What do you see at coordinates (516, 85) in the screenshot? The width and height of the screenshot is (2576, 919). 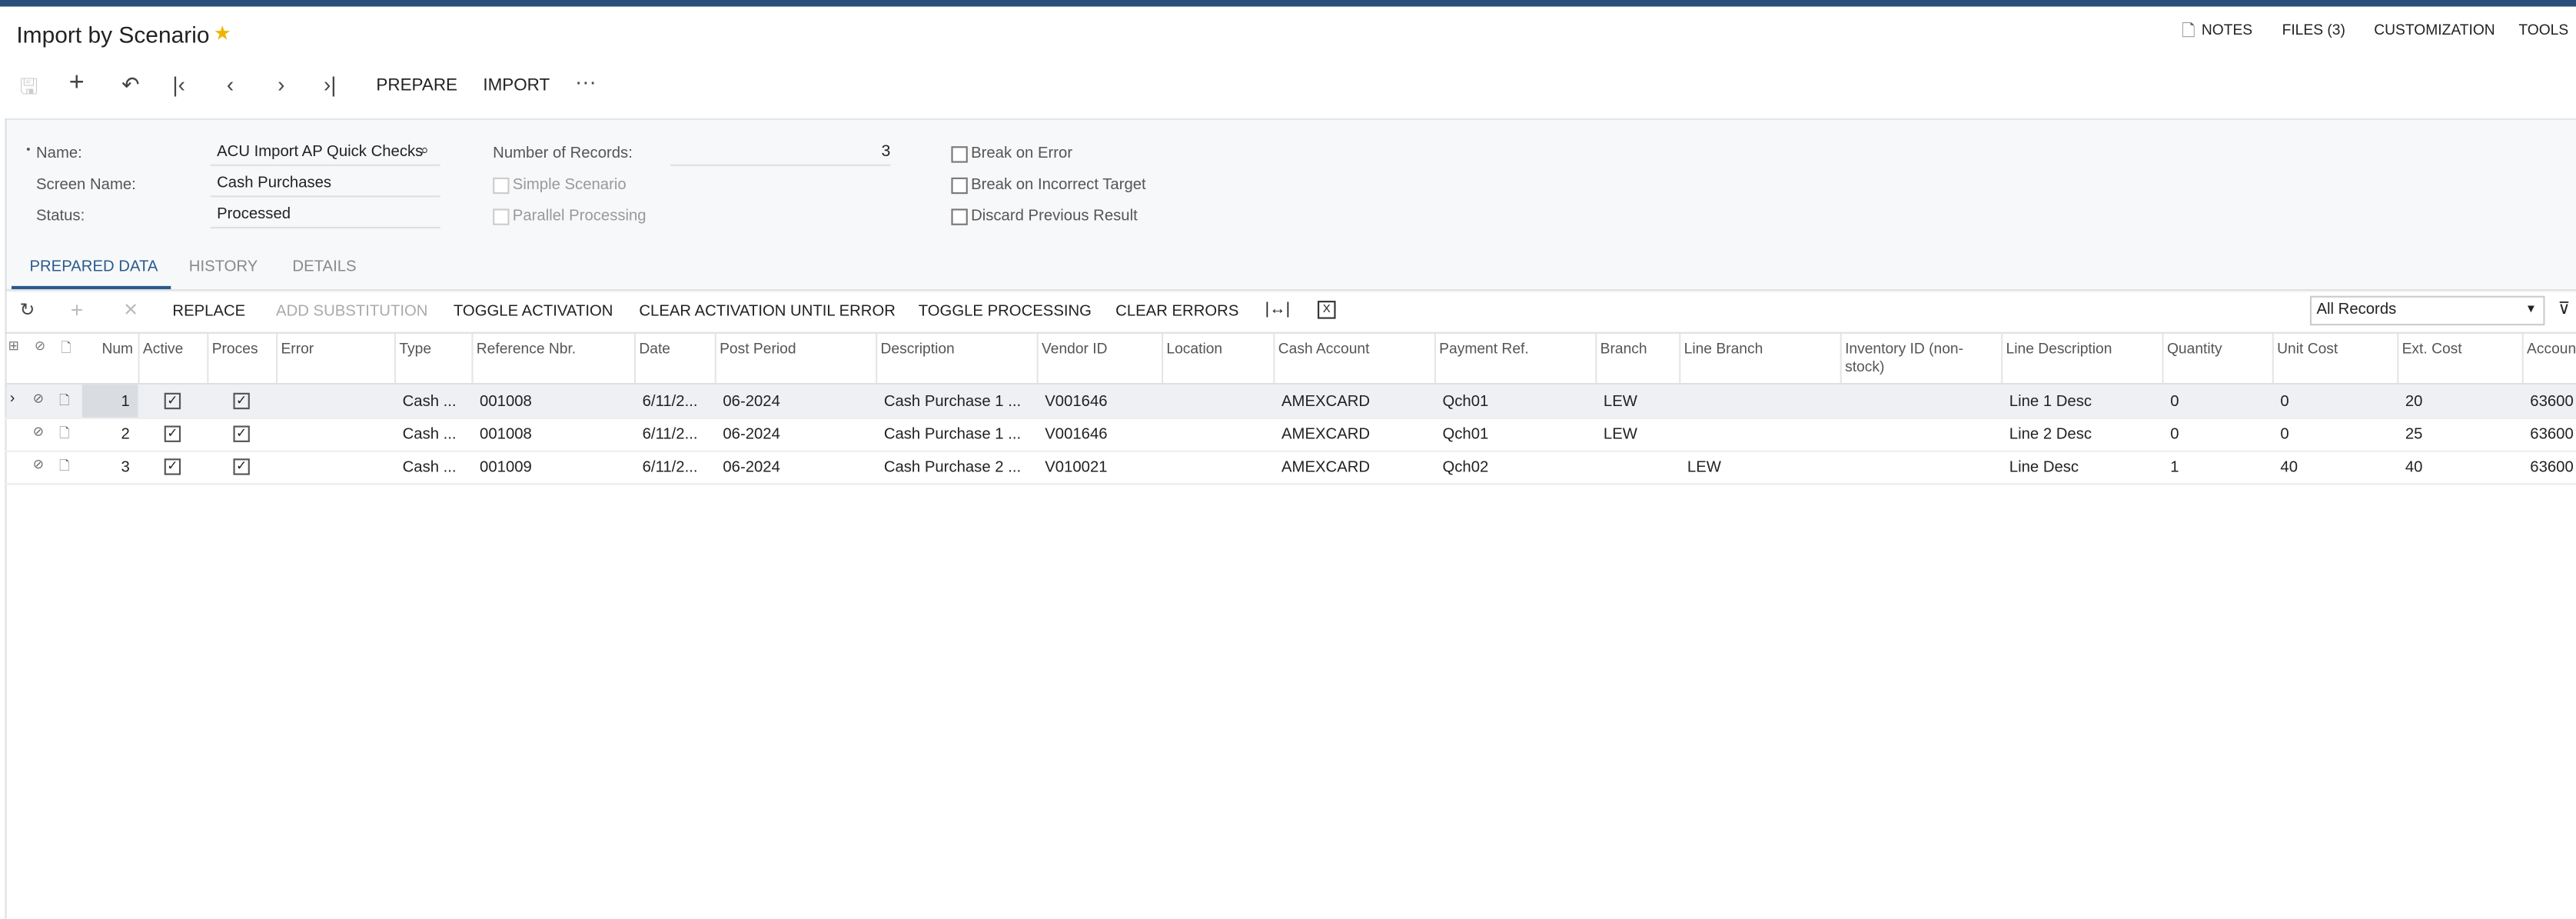 I see `import-button: IMPORT` at bounding box center [516, 85].